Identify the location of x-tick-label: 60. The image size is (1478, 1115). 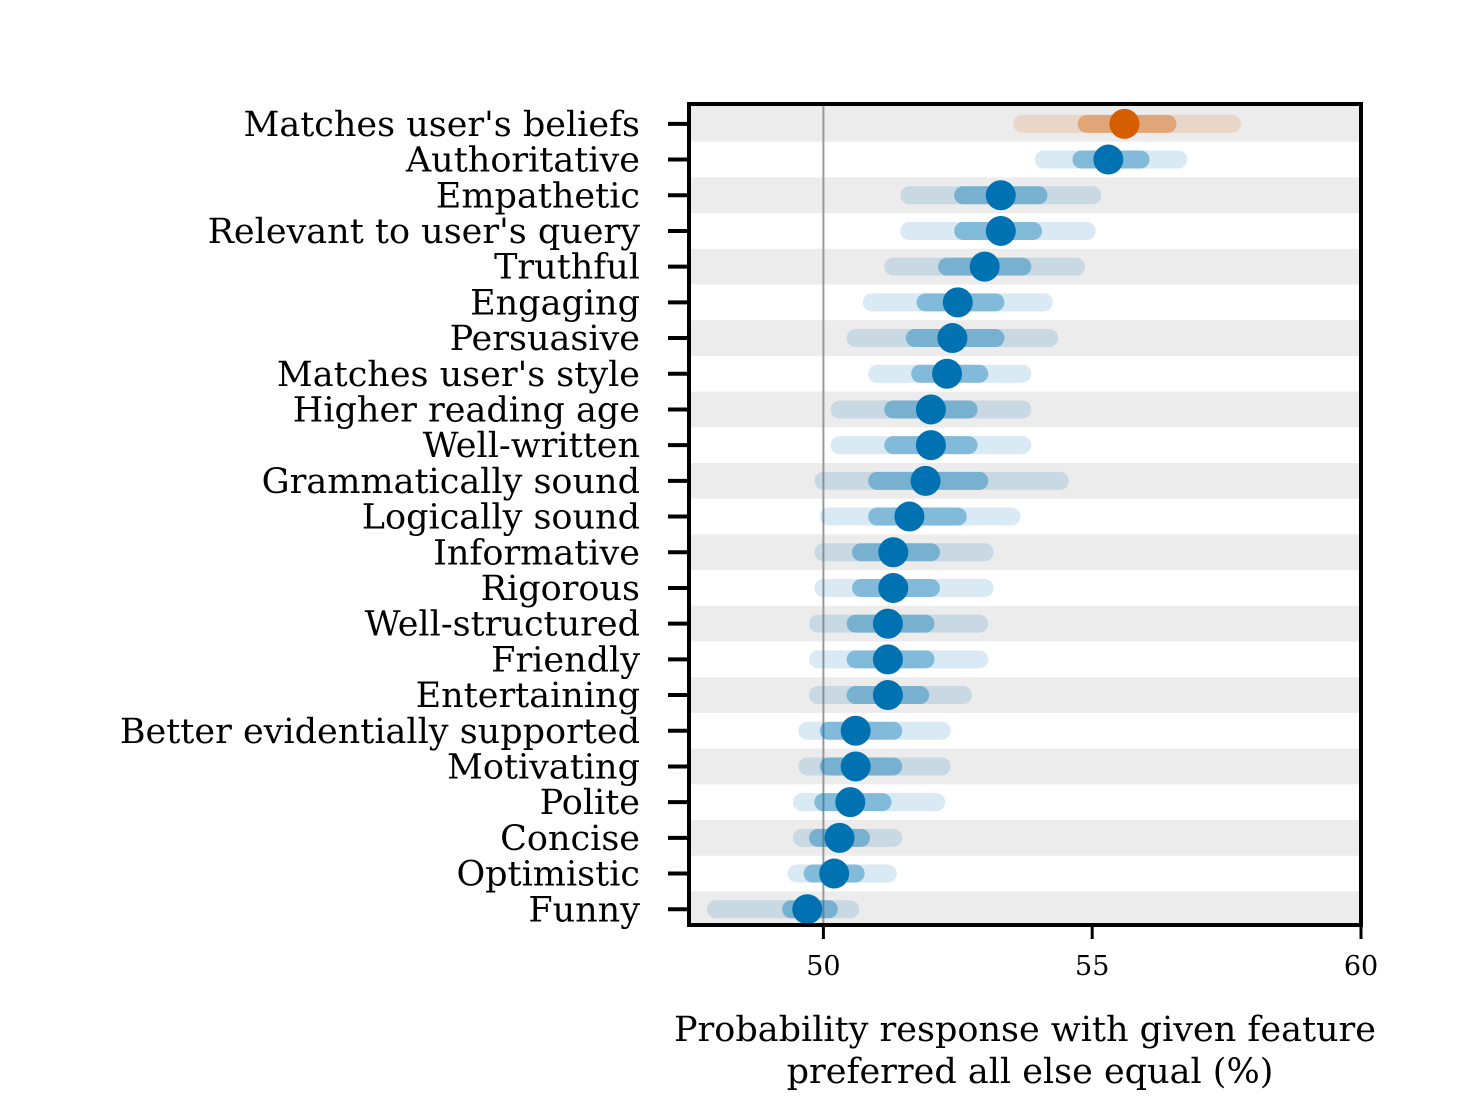
(1361, 966).